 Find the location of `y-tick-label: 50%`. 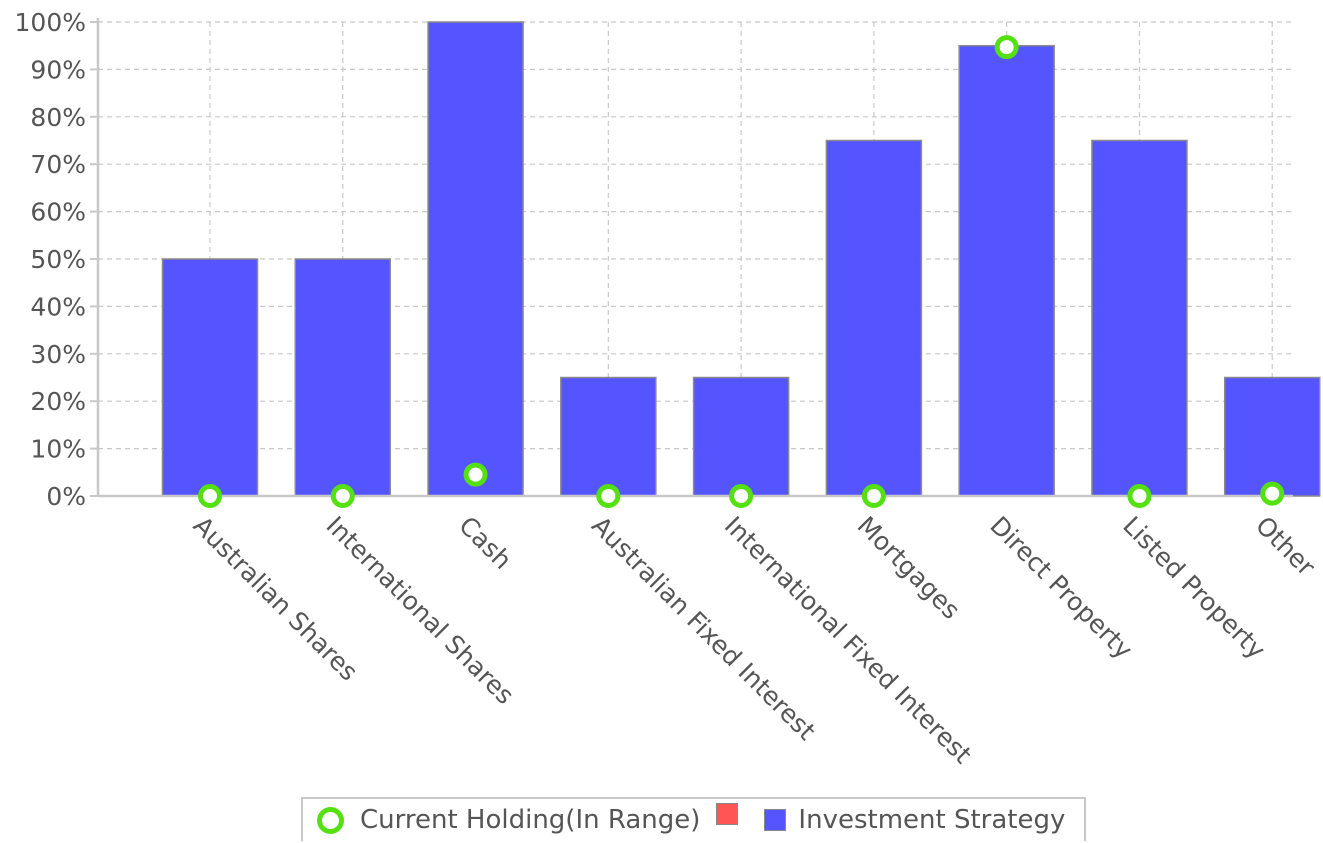

y-tick-label: 50% is located at coordinates (58, 259).